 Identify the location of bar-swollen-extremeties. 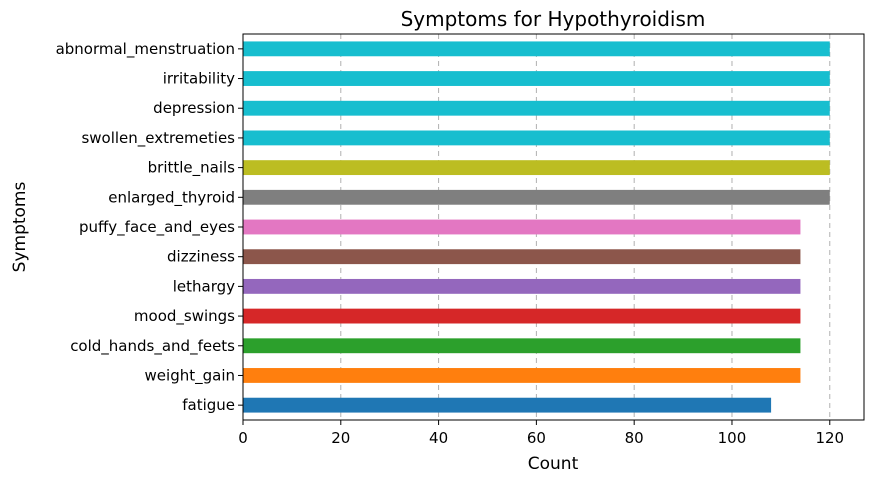
(536, 138).